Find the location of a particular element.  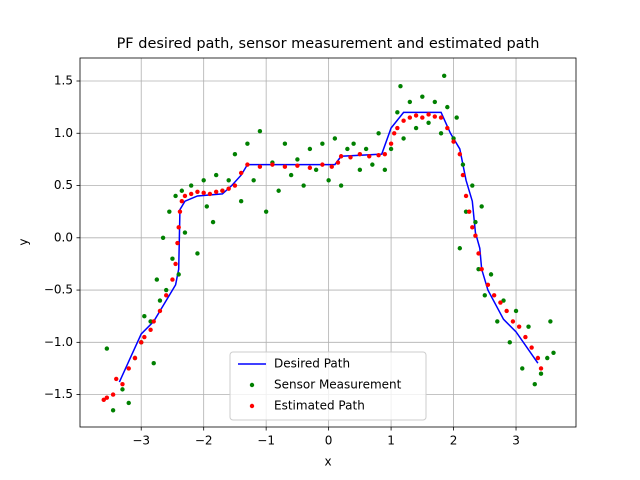

x-tick-label: 1 is located at coordinates (391, 441).